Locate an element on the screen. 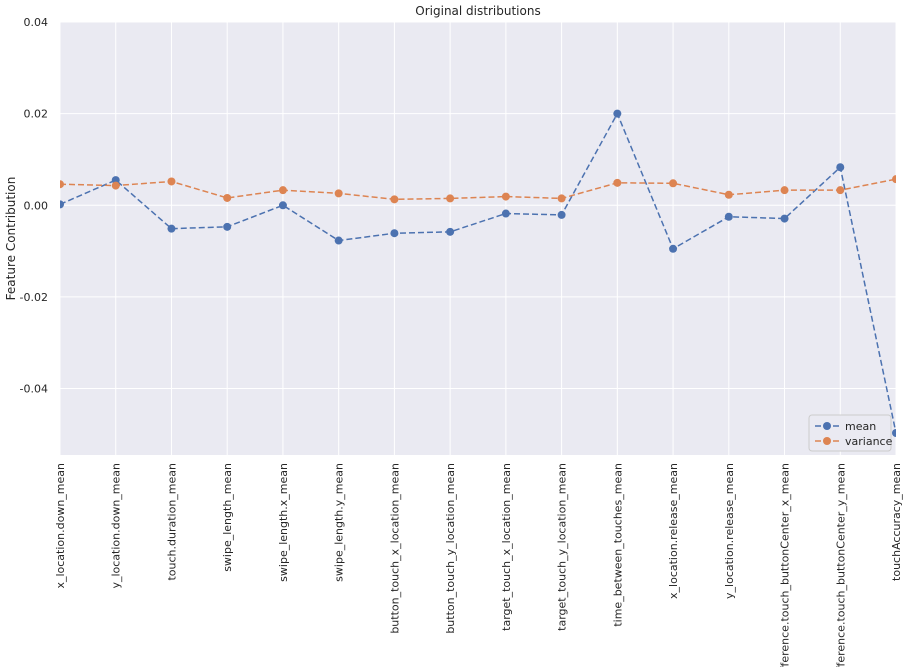 This screenshot has height=667, width=908. legend: mean variance is located at coordinates (850, 433).